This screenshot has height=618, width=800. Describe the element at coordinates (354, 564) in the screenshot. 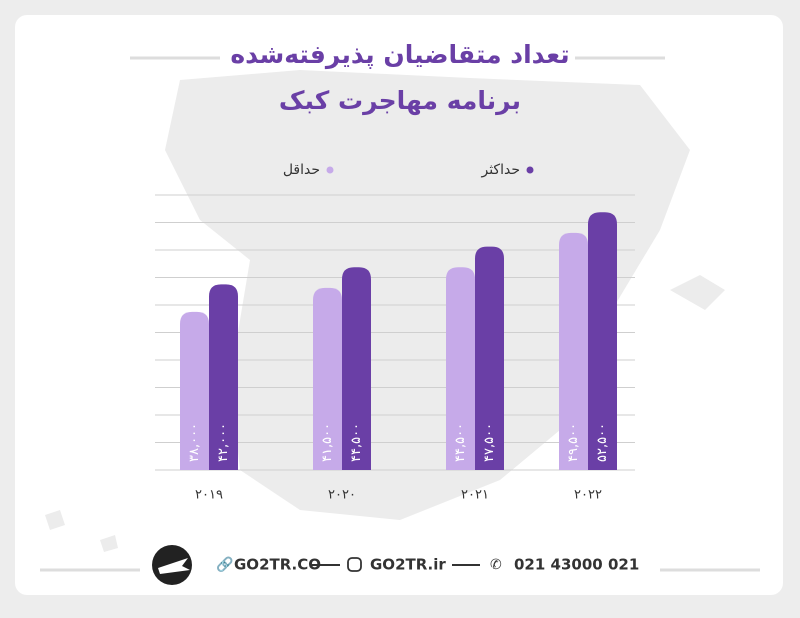

I see `instagram-icon` at that location.